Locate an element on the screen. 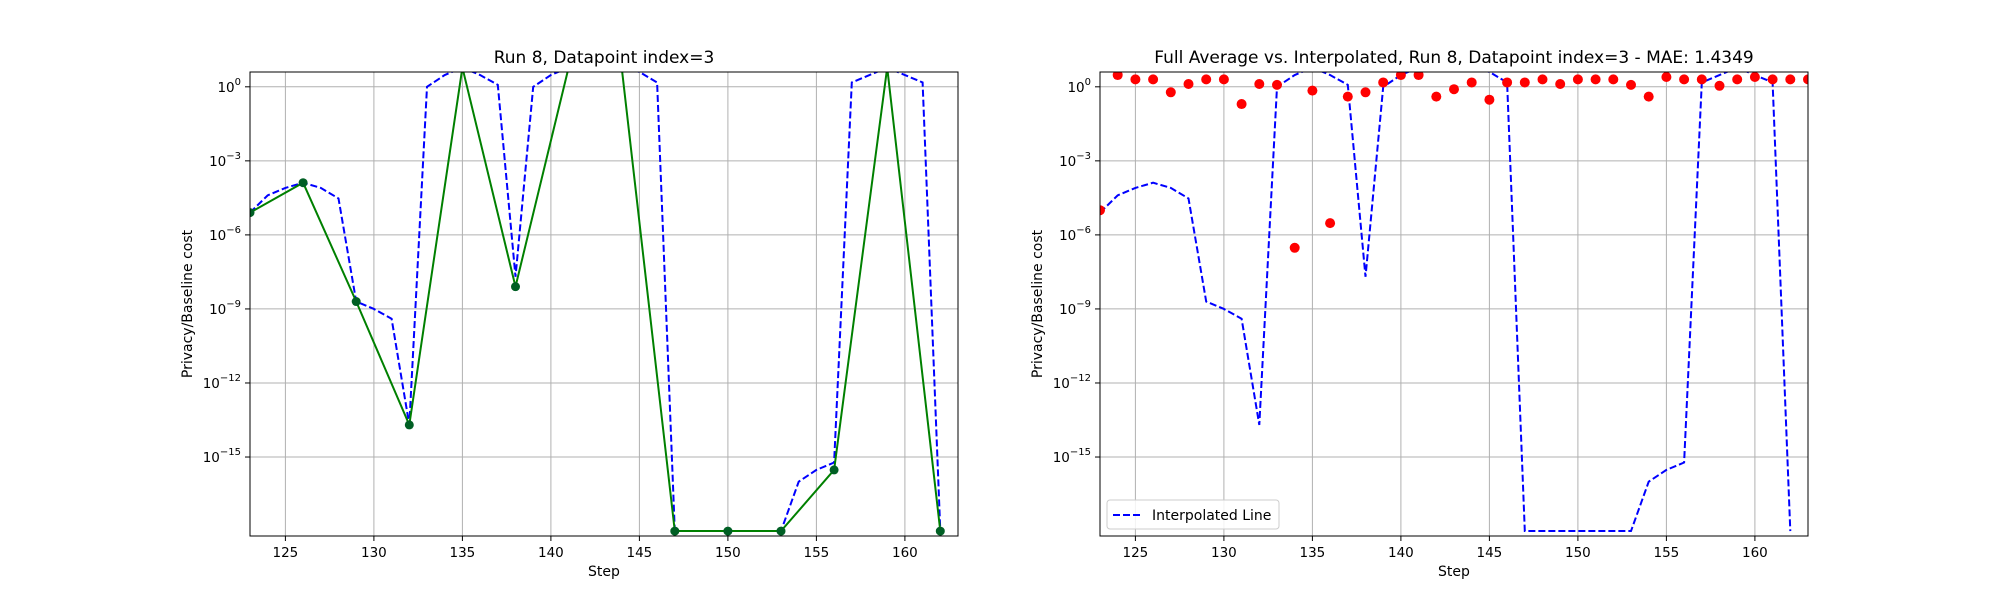 The width and height of the screenshot is (2000, 600). y-tick-label: 10⁻⁹ is located at coordinates (225, 308).